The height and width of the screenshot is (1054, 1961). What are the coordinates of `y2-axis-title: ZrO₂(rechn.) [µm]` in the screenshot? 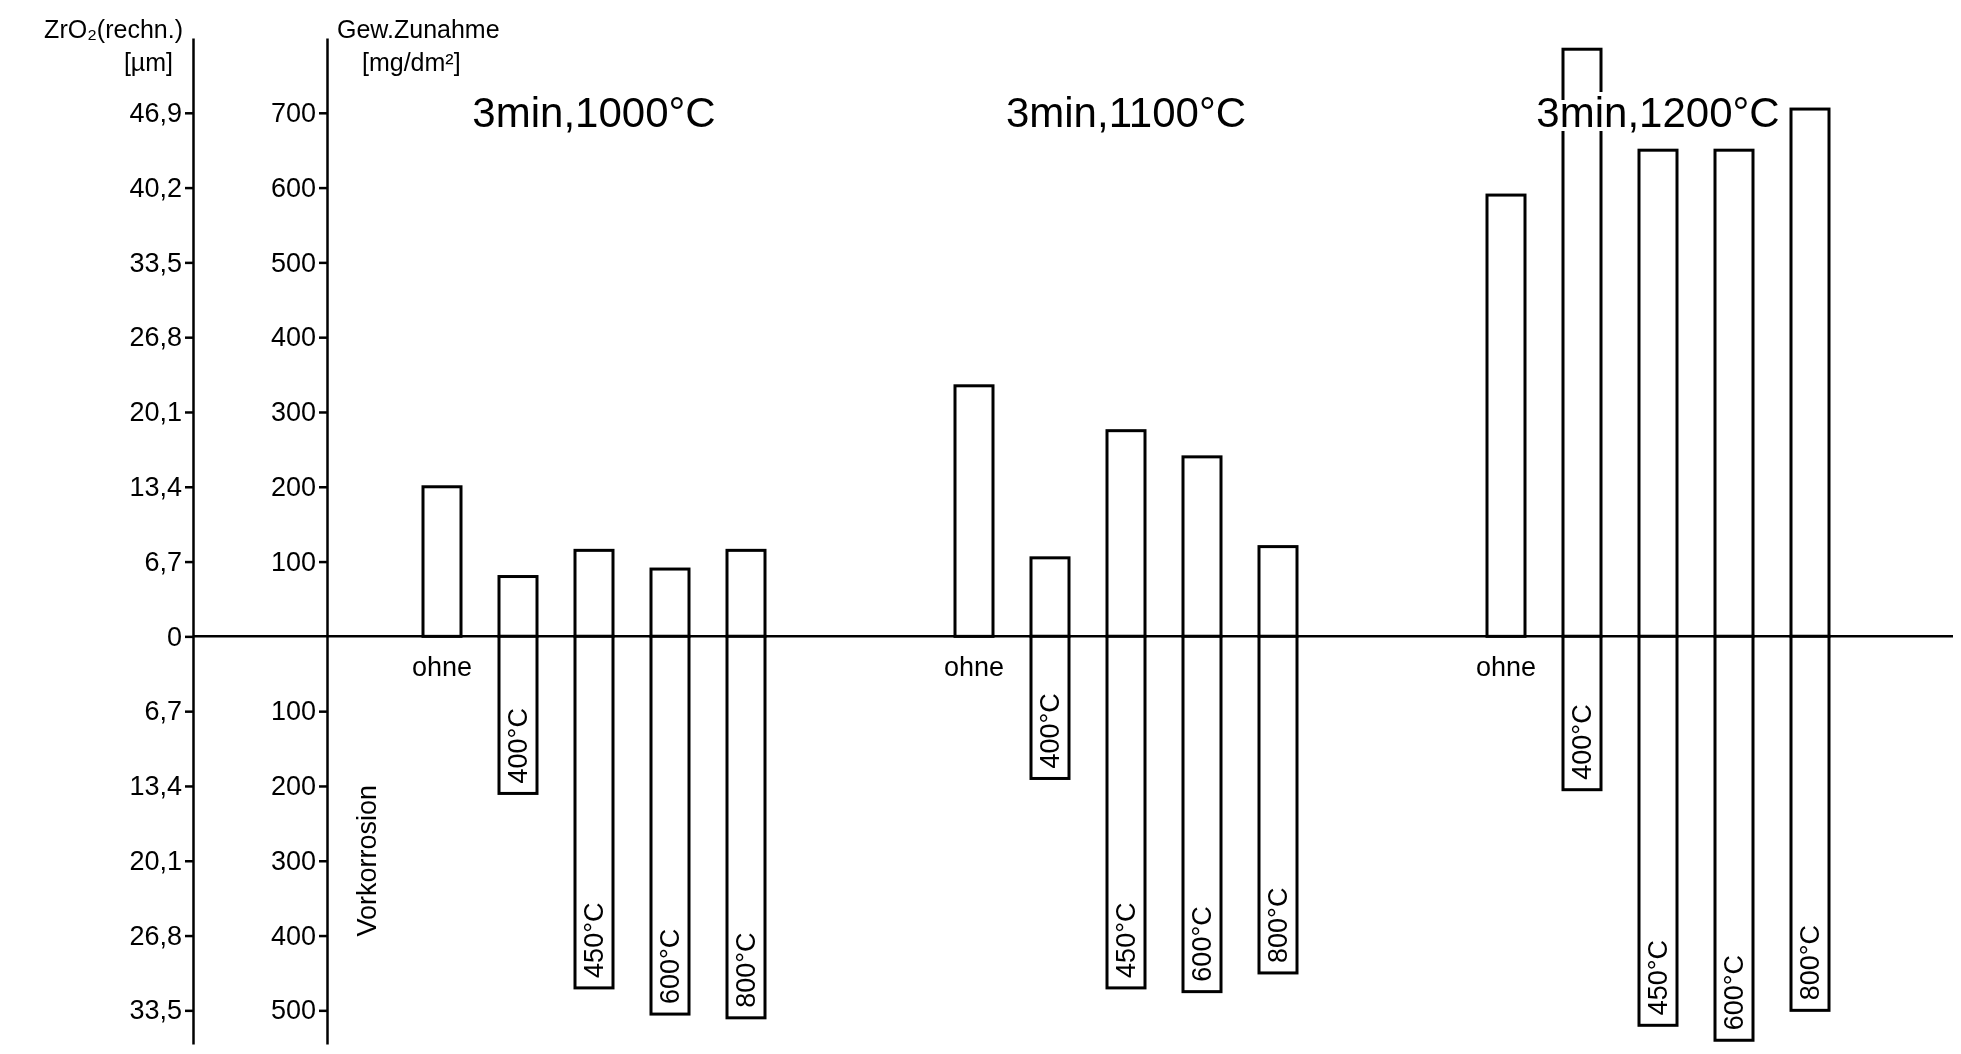 It's located at (113, 45).